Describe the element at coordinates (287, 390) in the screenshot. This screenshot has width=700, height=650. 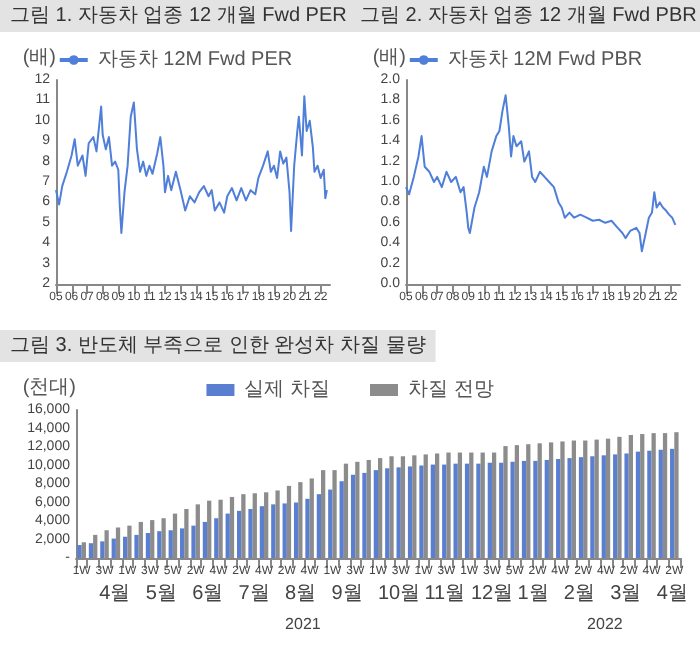
I see `legend-label: 실제 차질` at that location.